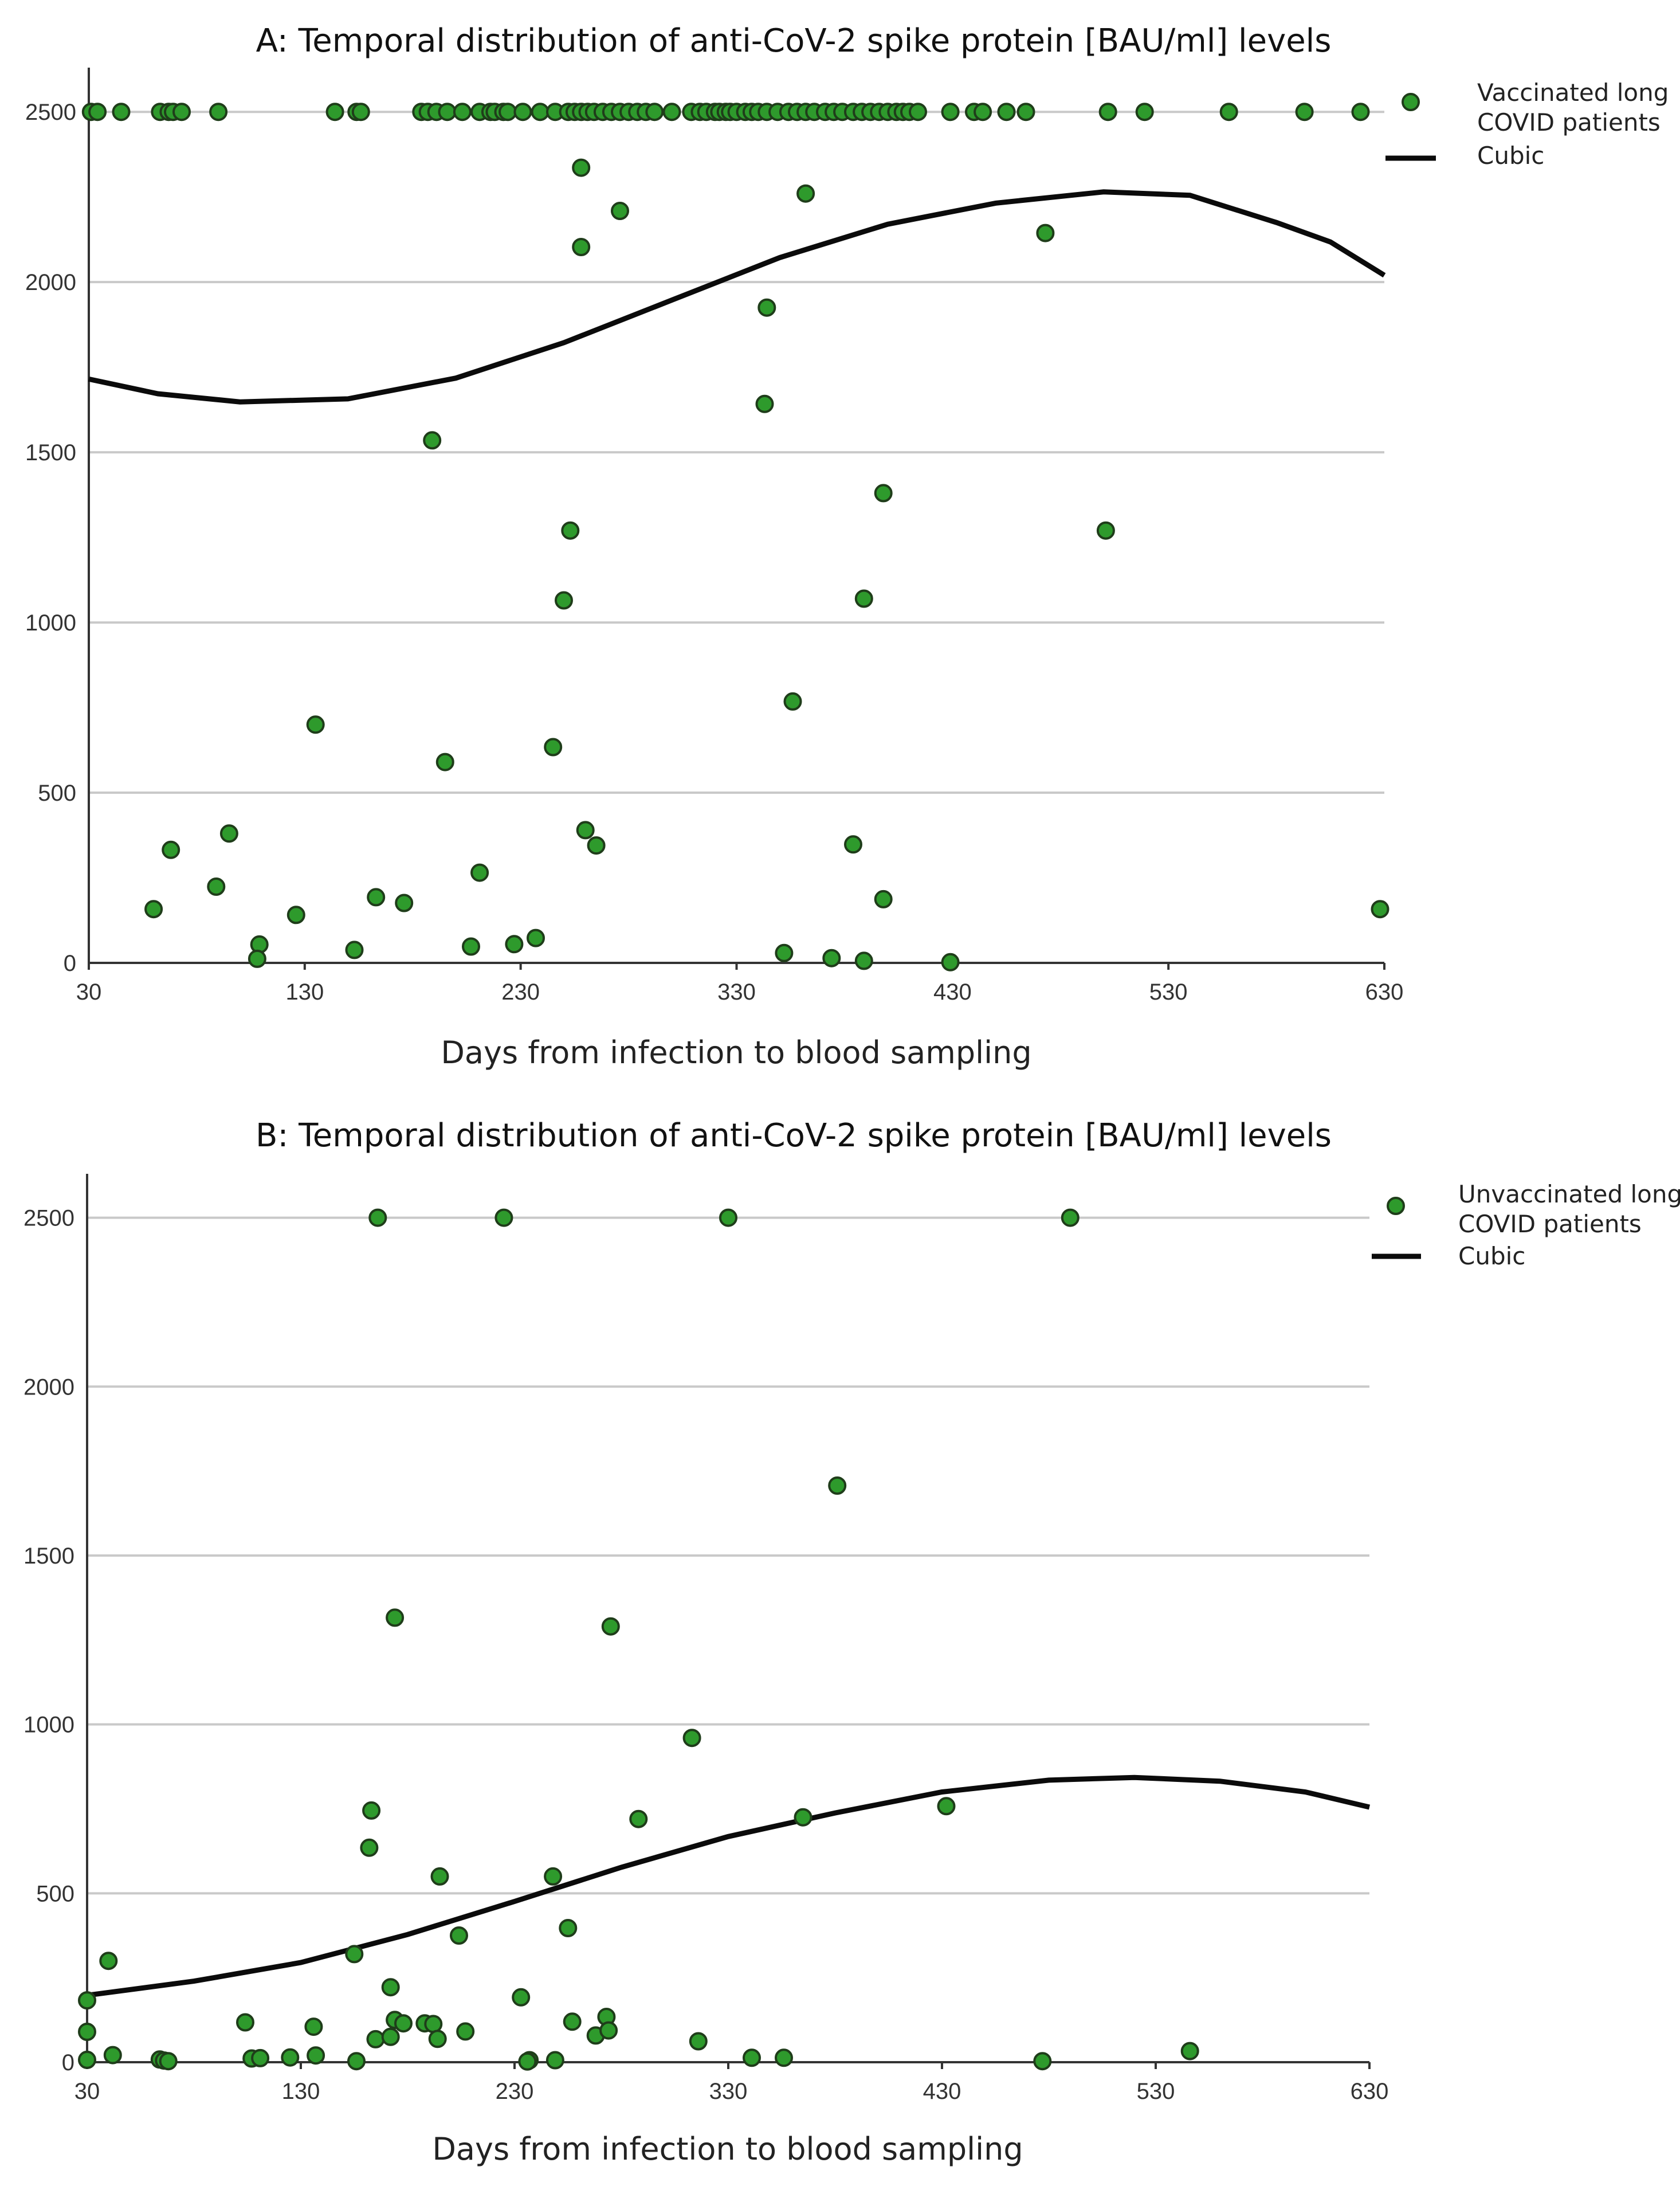 The height and width of the screenshot is (2186, 1680). I want to click on panel-a-legend: Vaccinated long COVID patients Cubic, so click(1527, 124).